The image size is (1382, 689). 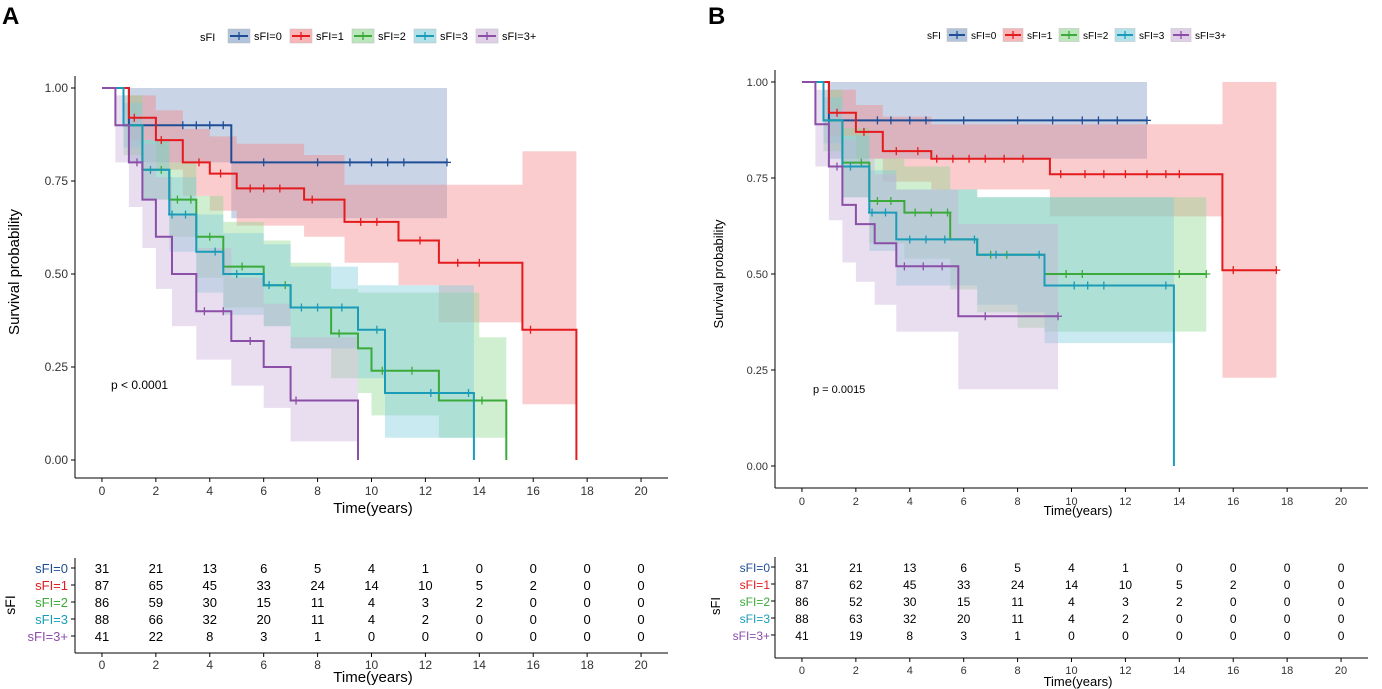 I want to click on y-tick-label: 1.00, so click(x=57, y=88).